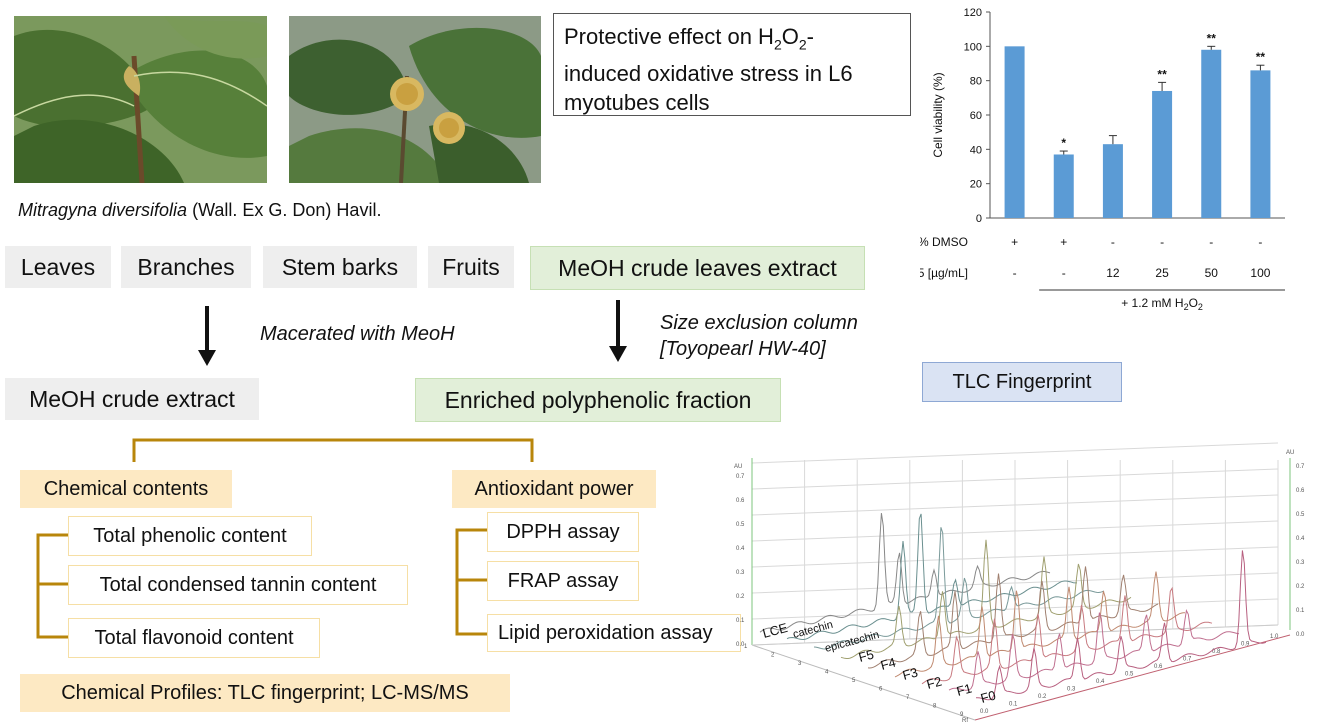 The width and height of the screenshot is (1322, 726). I want to click on protective-title-line2: induced oxidative stress in L6, so click(708, 74).